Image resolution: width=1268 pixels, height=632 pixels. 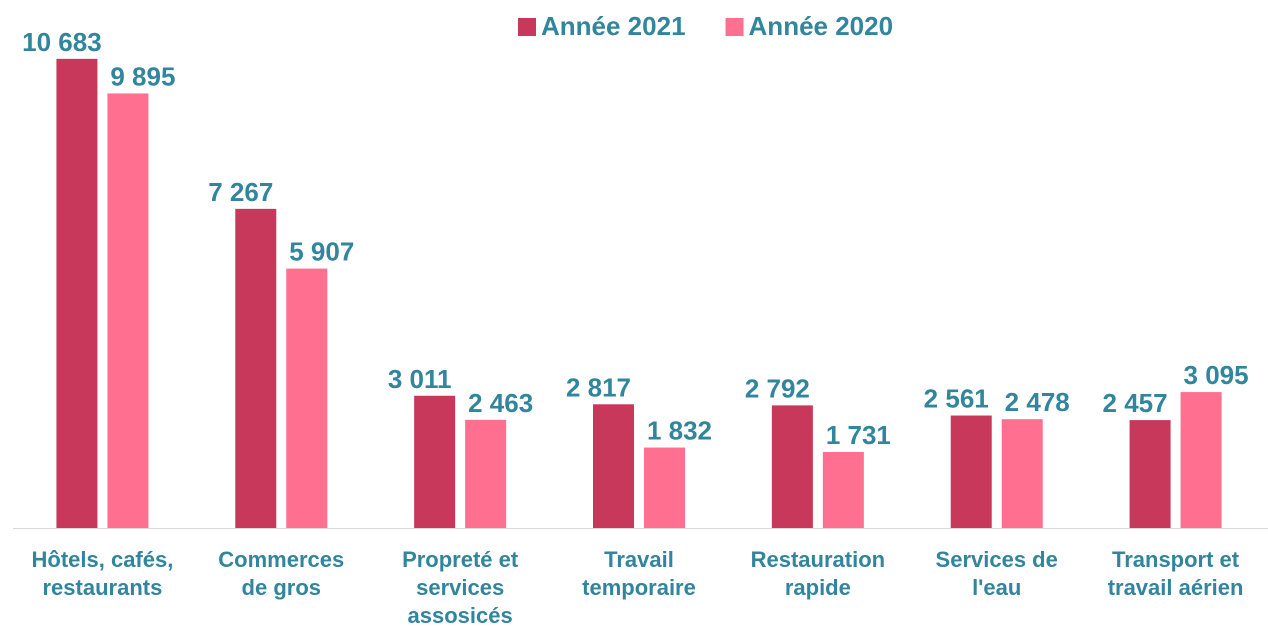 I want to click on data-label: 3 011, so click(x=420, y=379).